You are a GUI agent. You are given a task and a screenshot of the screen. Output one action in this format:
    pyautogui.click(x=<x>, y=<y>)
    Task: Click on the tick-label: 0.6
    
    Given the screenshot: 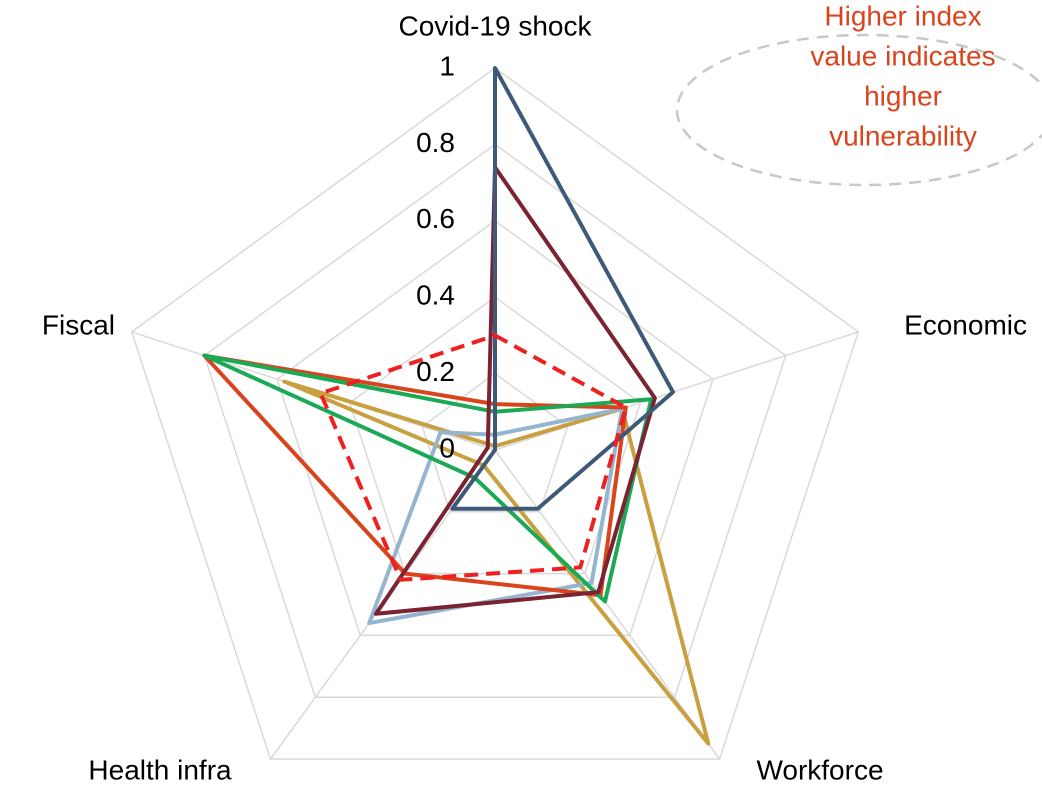 What is the action you would take?
    pyautogui.click(x=435, y=218)
    